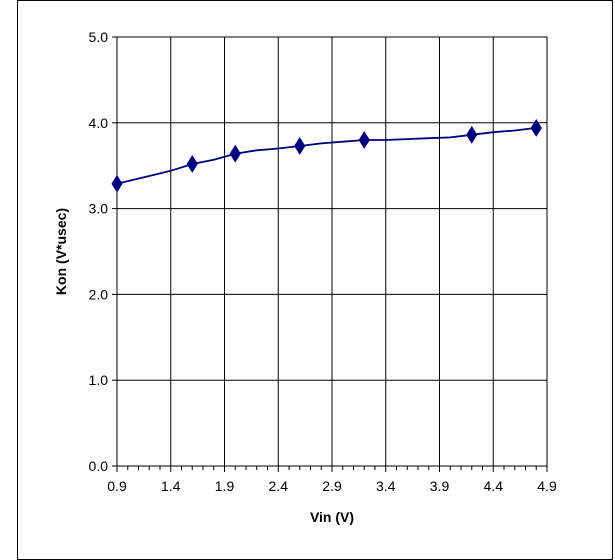 The height and width of the screenshot is (560, 615). What do you see at coordinates (99, 209) in the screenshot?
I see `y-tick-label: 3.0` at bounding box center [99, 209].